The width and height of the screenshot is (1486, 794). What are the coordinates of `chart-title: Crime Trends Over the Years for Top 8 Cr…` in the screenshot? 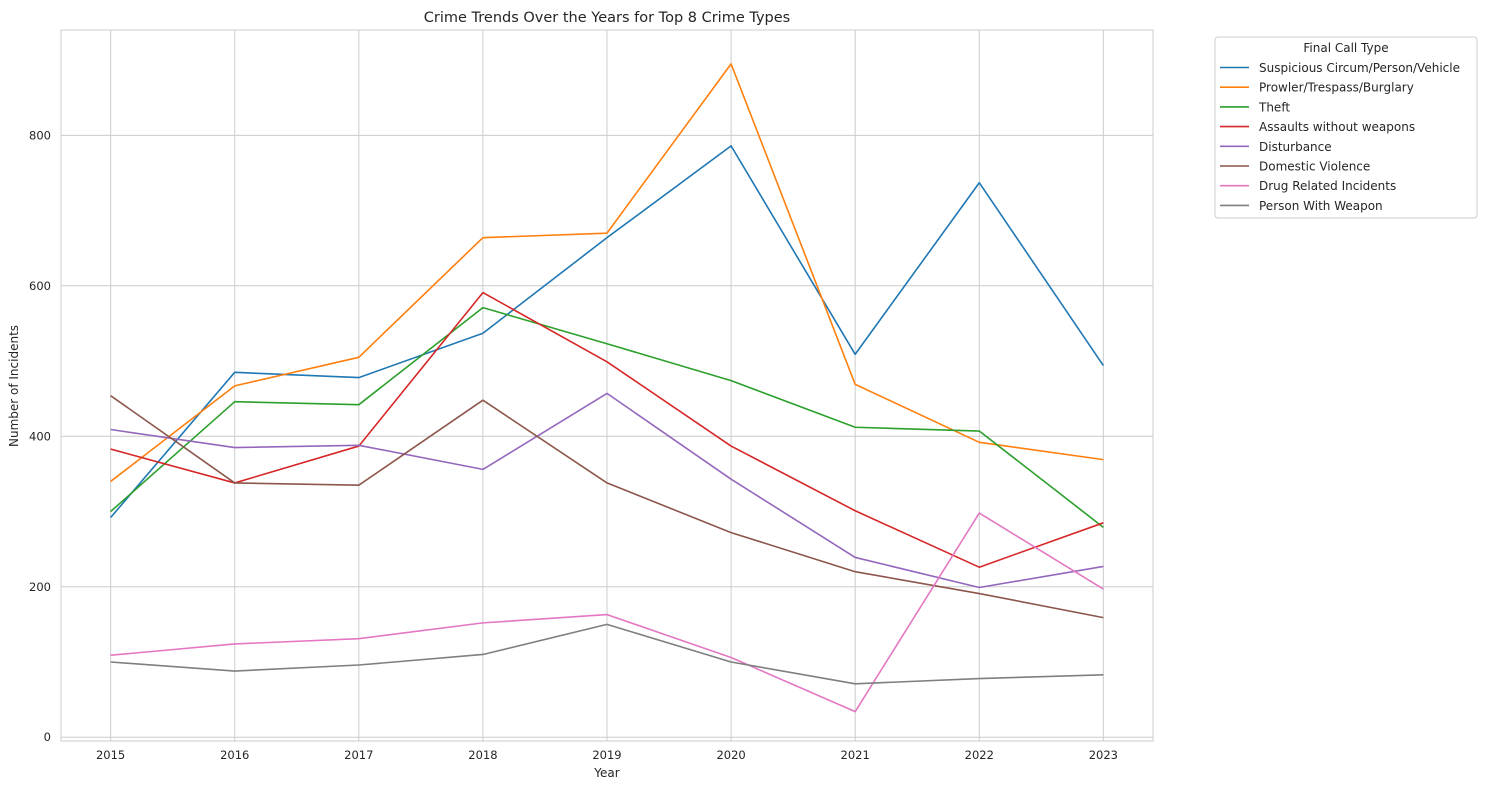 It's located at (607, 18).